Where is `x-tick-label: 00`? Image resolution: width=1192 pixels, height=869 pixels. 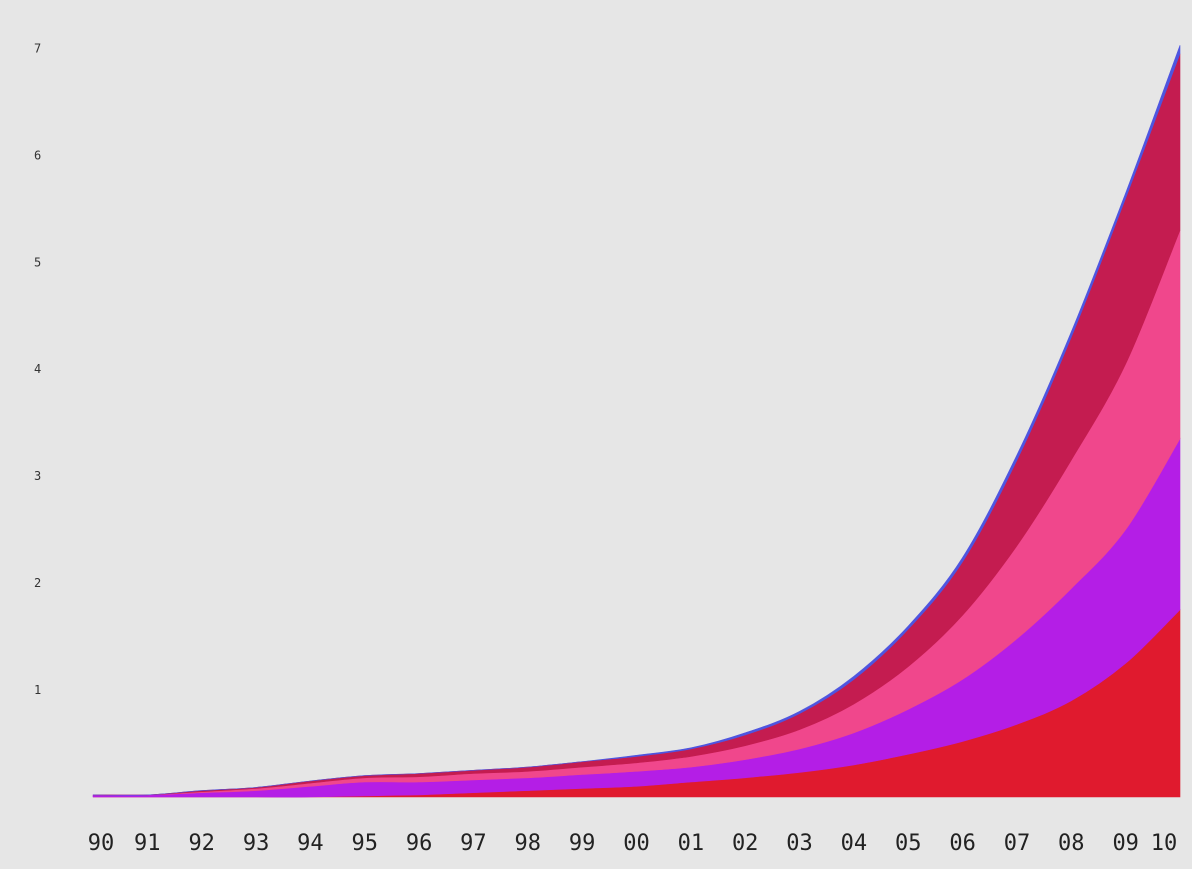
x-tick-label: 00 is located at coordinates (636, 843).